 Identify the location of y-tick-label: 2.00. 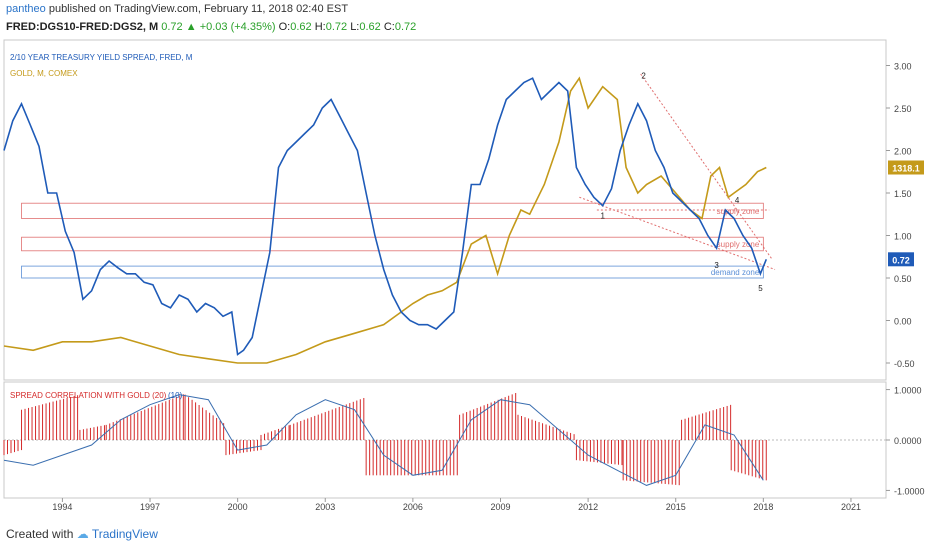
(903, 152).